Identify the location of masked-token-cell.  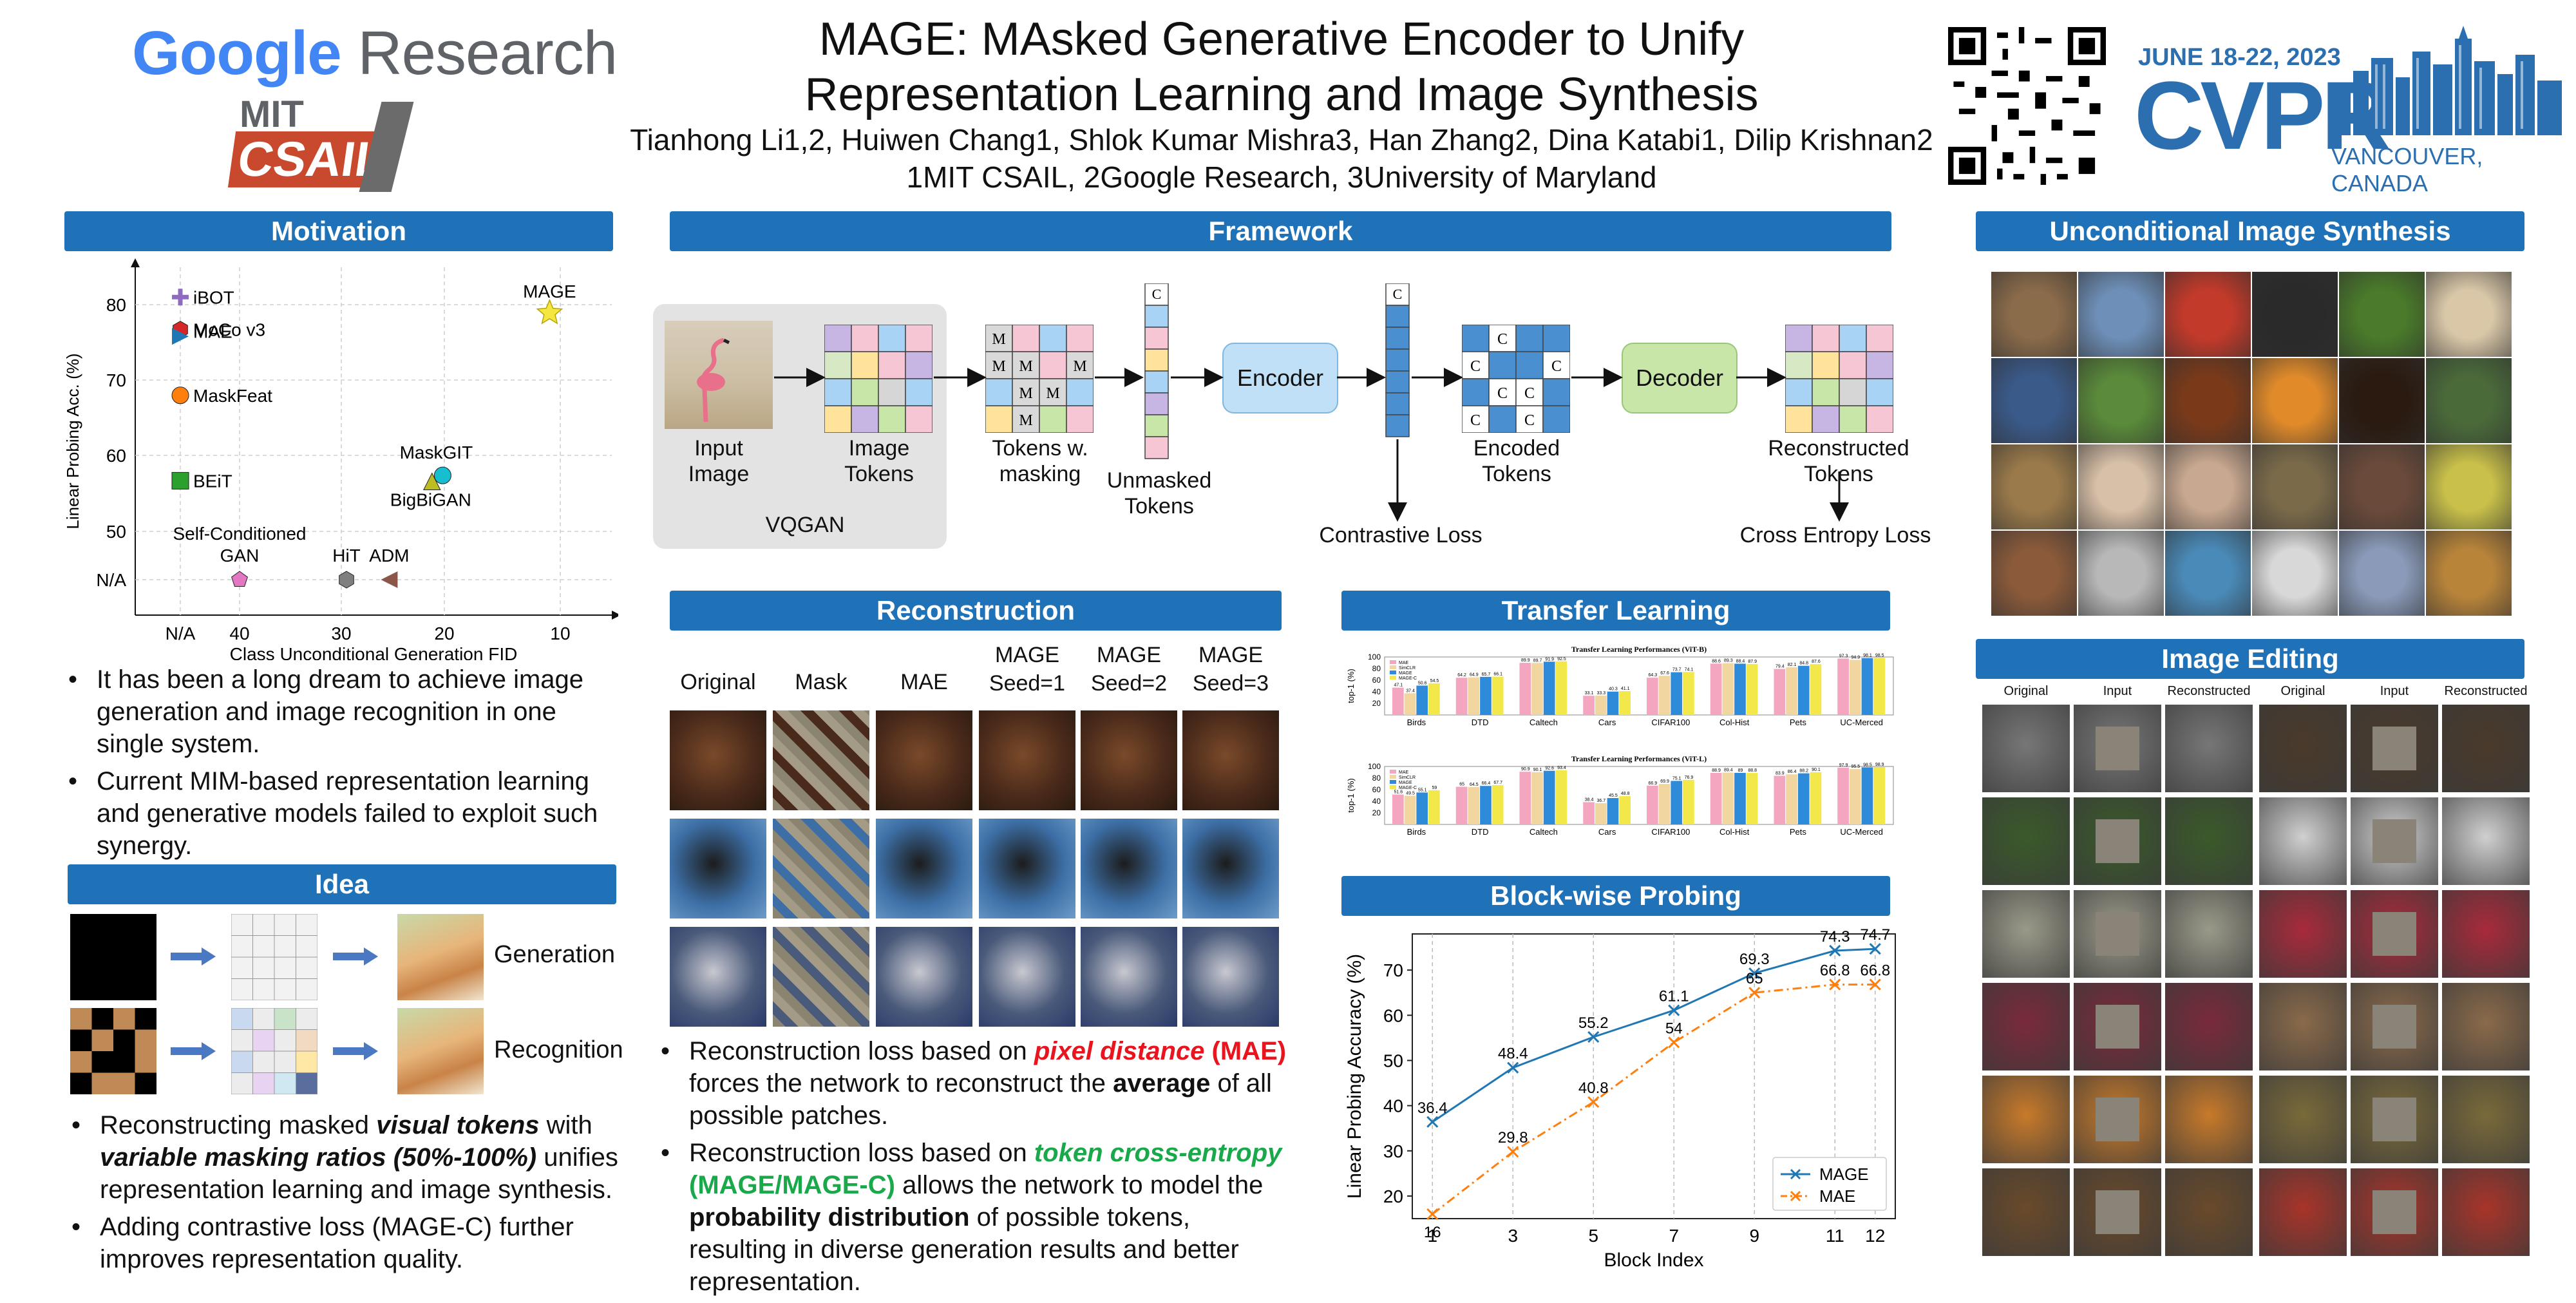
(999, 392).